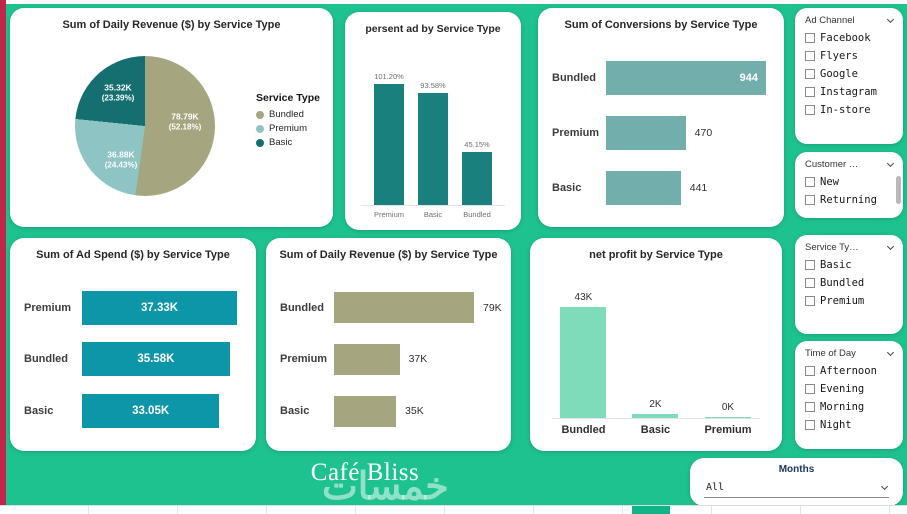 This screenshot has width=907, height=514. I want to click on filter-option: Google, so click(849, 74).